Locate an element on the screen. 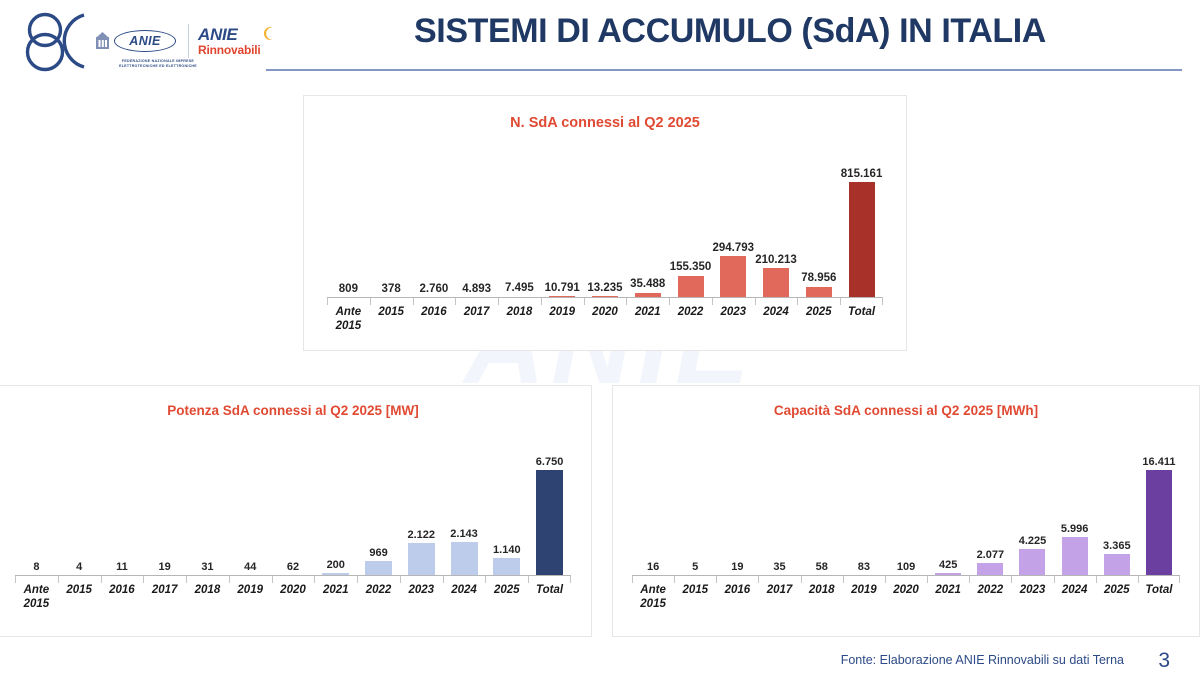 The width and height of the screenshot is (1200, 685). bar-value-label: 16 is located at coordinates (653, 567).